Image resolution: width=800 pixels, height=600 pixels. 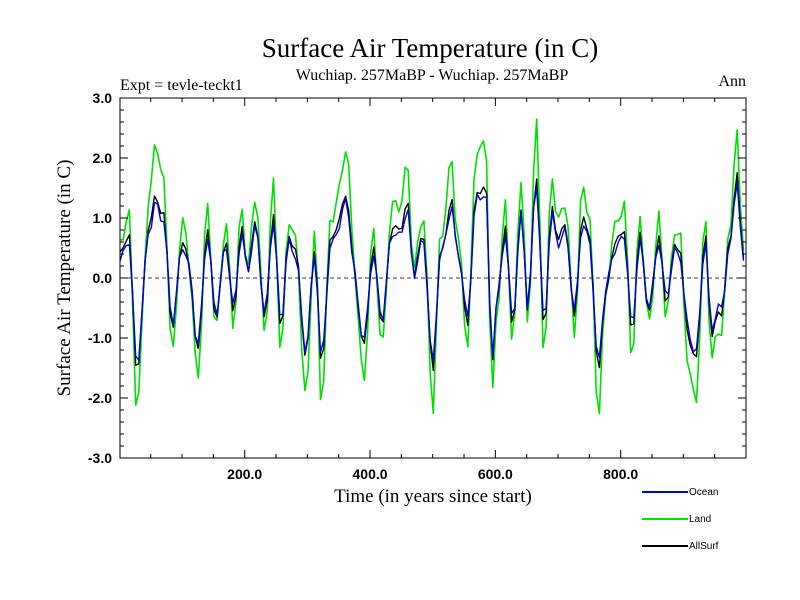 What do you see at coordinates (430, 48) in the screenshot?
I see `chart-title: Surface Air Temperature (in C)` at bounding box center [430, 48].